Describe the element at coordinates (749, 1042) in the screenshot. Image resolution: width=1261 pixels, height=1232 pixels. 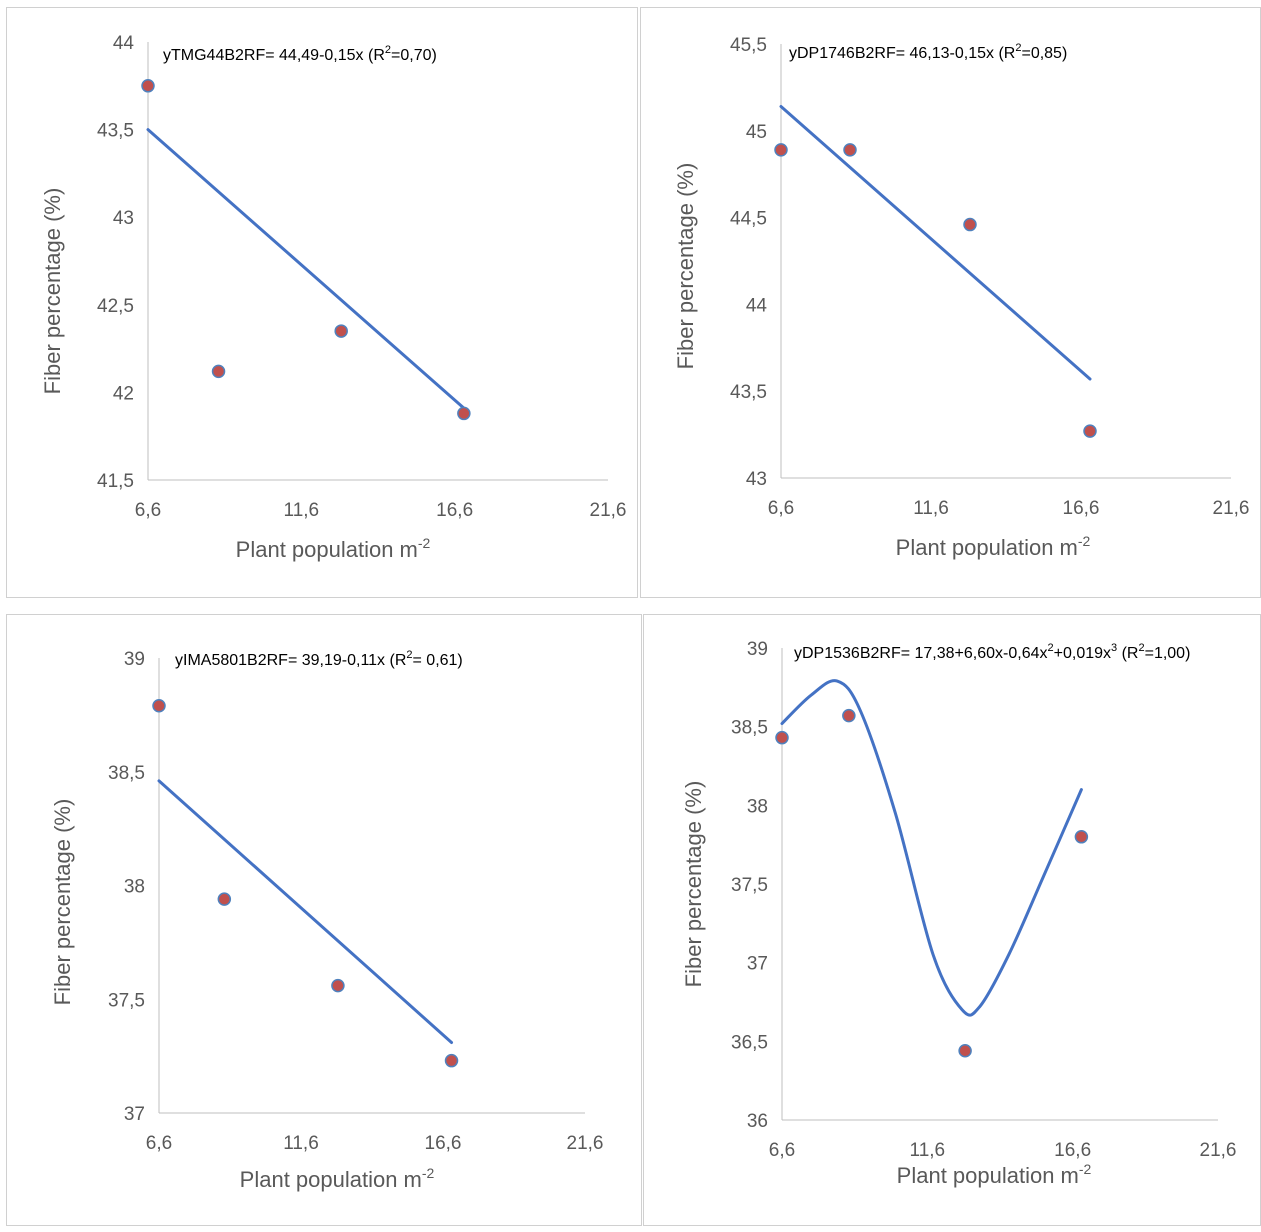
I see `y-tick-label: 36,5` at that location.